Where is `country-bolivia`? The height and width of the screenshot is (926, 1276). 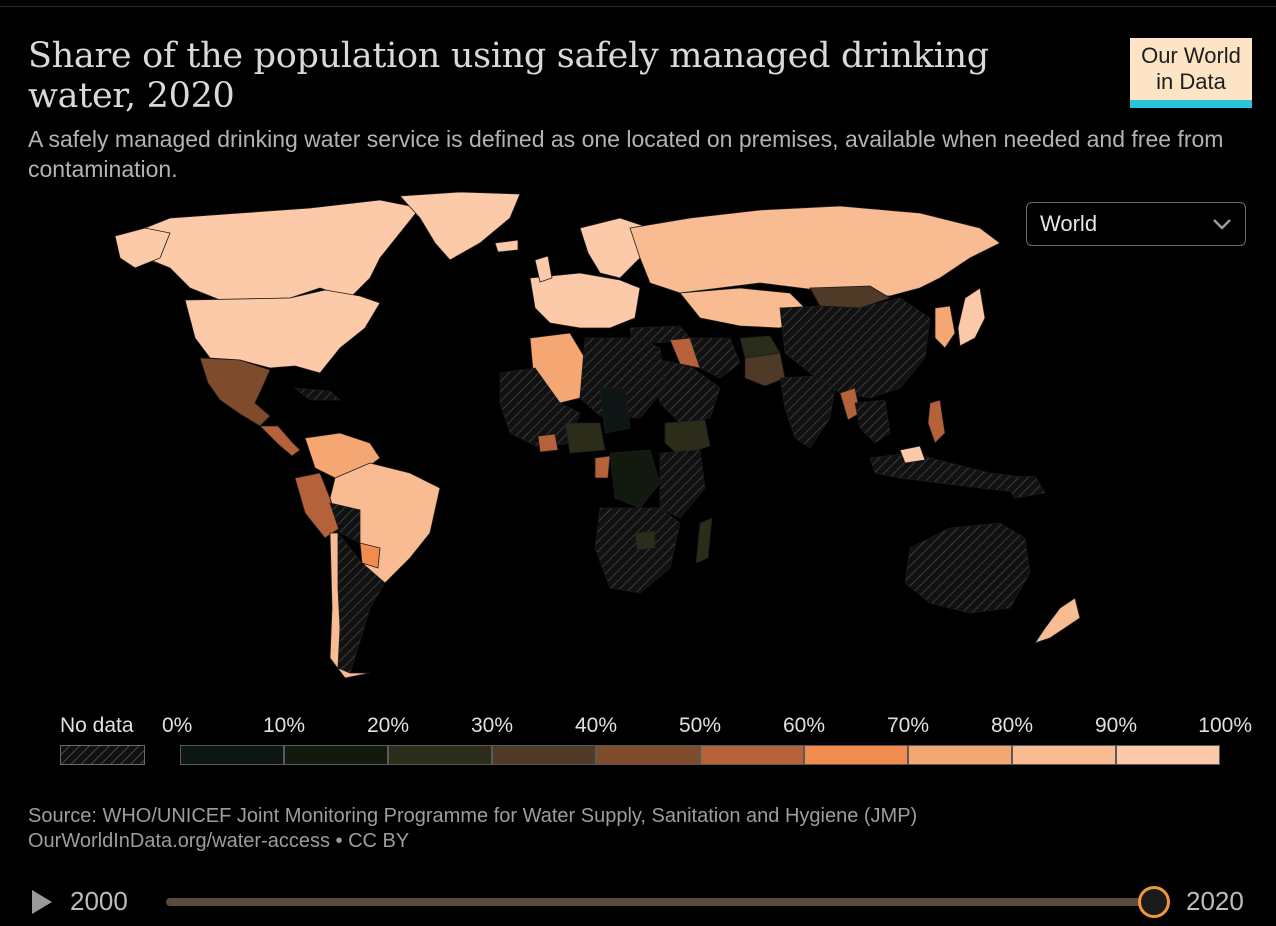
country-bolivia is located at coordinates (345, 523).